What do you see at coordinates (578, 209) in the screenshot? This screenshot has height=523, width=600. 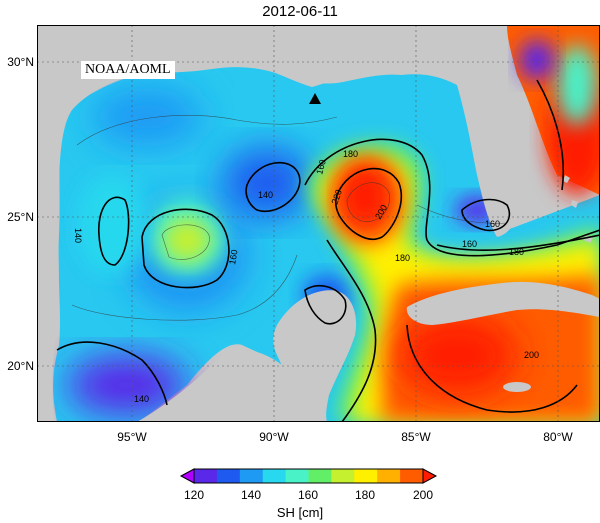 I see `land-bahamas` at bounding box center [578, 209].